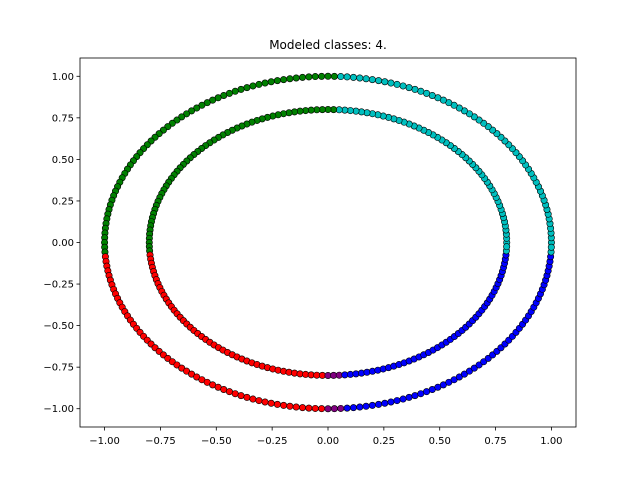 The width and height of the screenshot is (640, 480). What do you see at coordinates (58, 285) in the screenshot?
I see `y-tick-label: −0.25` at bounding box center [58, 285].